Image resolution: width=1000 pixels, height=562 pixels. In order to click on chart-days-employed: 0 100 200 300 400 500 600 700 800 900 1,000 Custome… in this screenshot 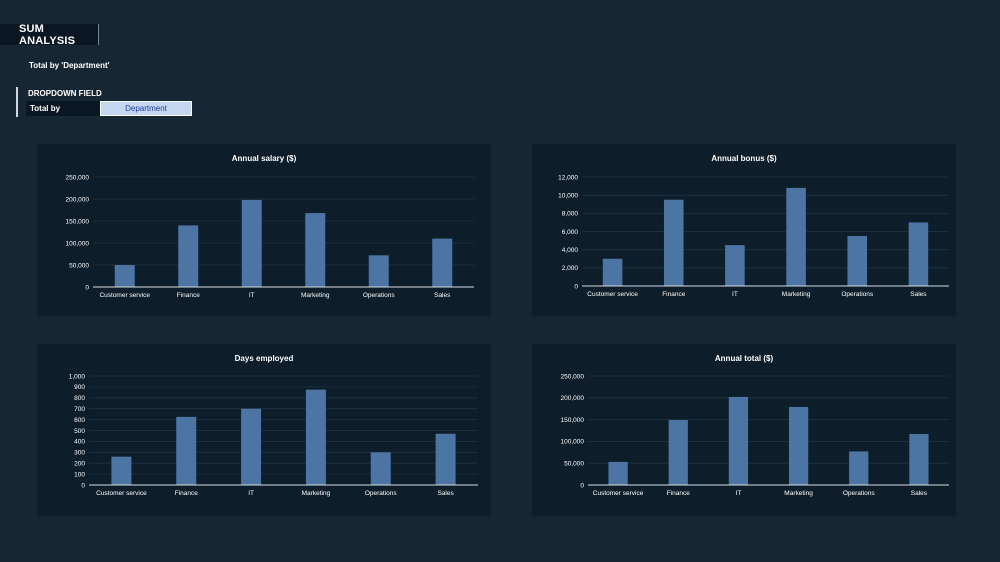, I will do `click(273, 435)`.